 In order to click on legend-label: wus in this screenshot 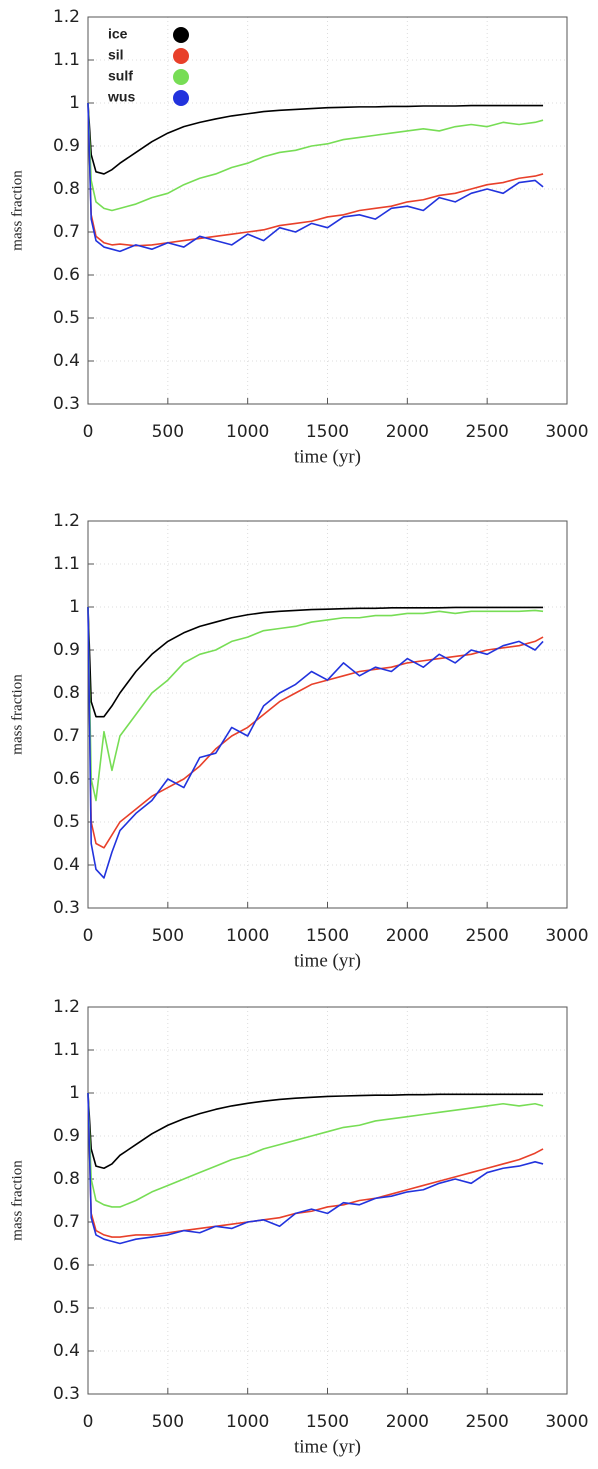, I will do `click(121, 97)`.